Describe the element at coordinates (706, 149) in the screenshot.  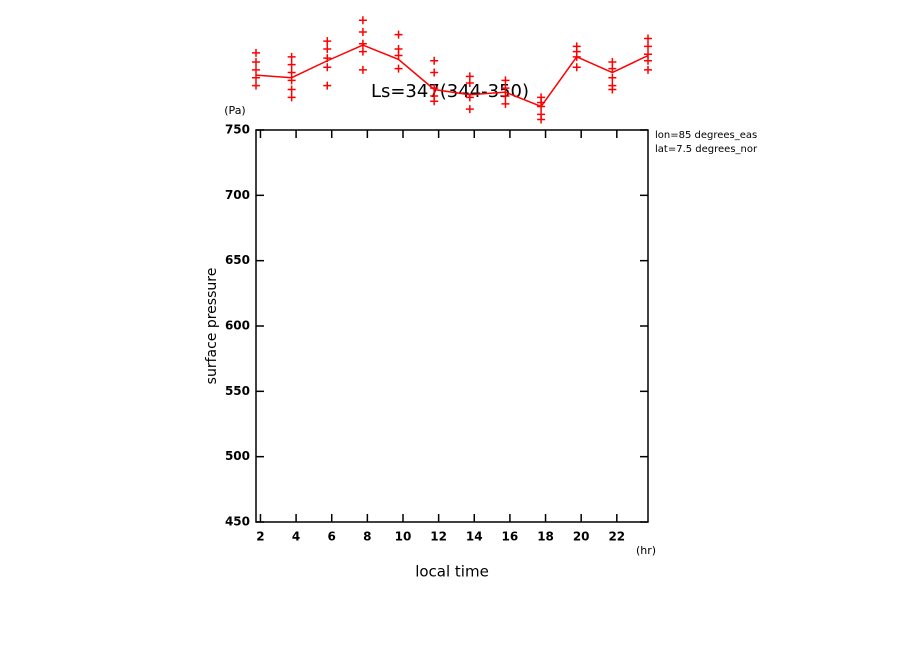
I see `annotation: lat=7.5 degrees_nor` at that location.